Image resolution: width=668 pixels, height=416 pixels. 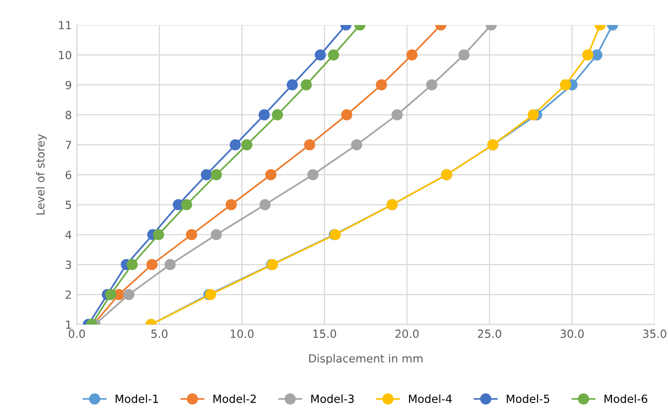 What do you see at coordinates (365, 359) in the screenshot?
I see `x-axis-title: Displacement in mm` at bounding box center [365, 359].